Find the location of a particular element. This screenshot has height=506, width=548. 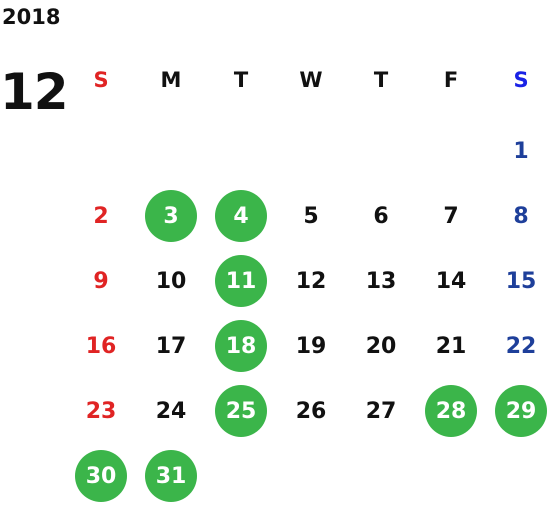

highlighted-day-number: 31 is located at coordinates (171, 476).